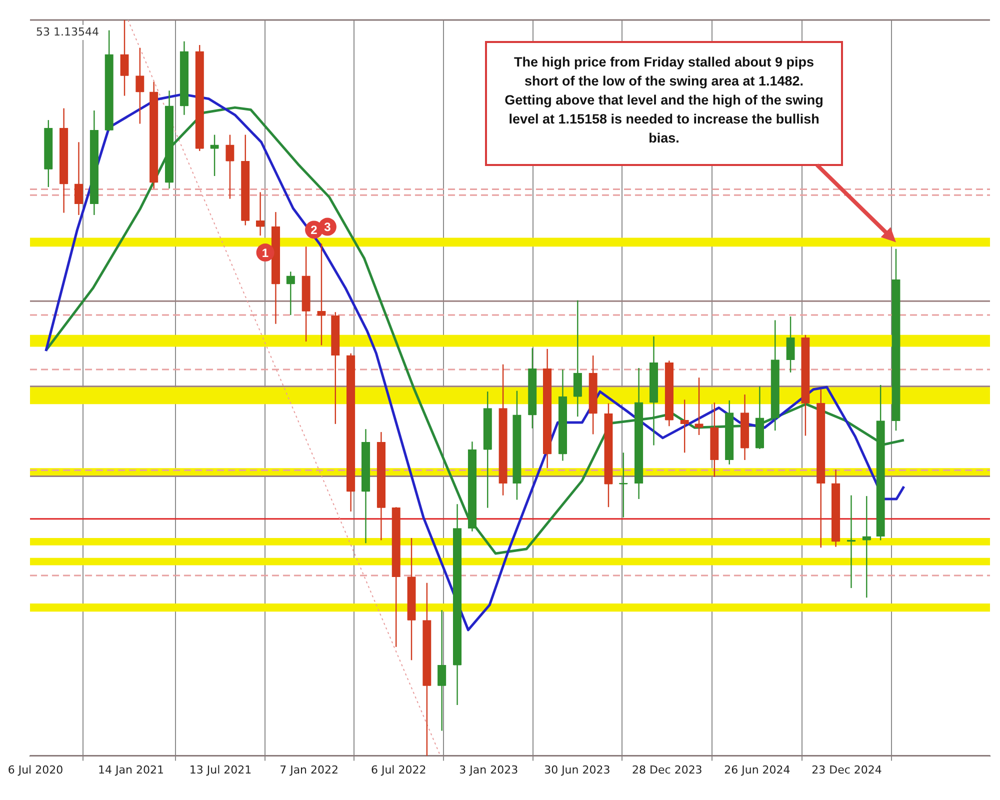 The height and width of the screenshot is (800, 1000). I want to click on x-tick-label: 13 Jul 2021, so click(220, 769).